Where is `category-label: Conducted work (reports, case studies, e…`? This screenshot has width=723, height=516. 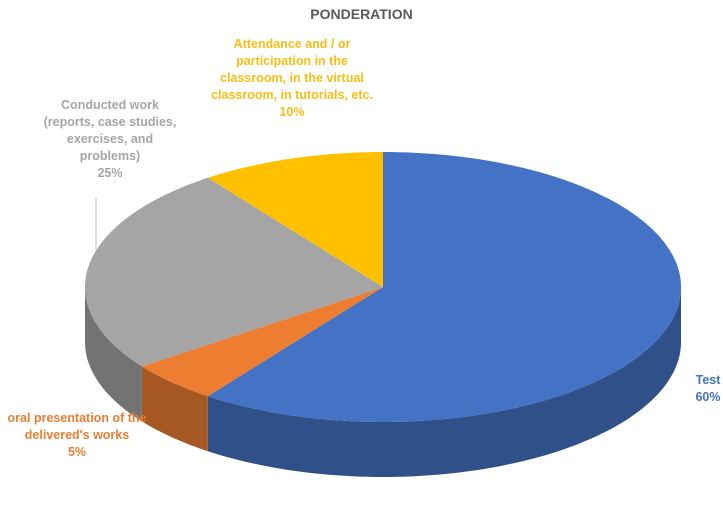
category-label: Conducted work (reports, case studies, e… is located at coordinates (110, 130).